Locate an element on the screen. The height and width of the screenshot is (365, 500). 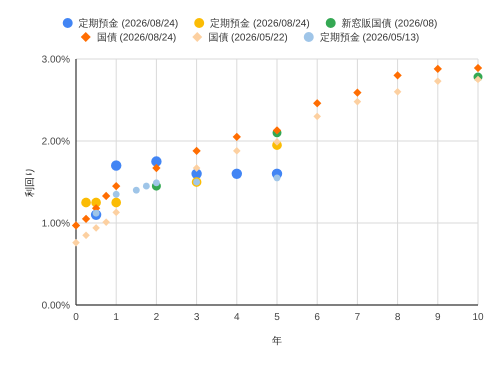
legend-label: 国債 (2026/05/22) is located at coordinates (248, 38).